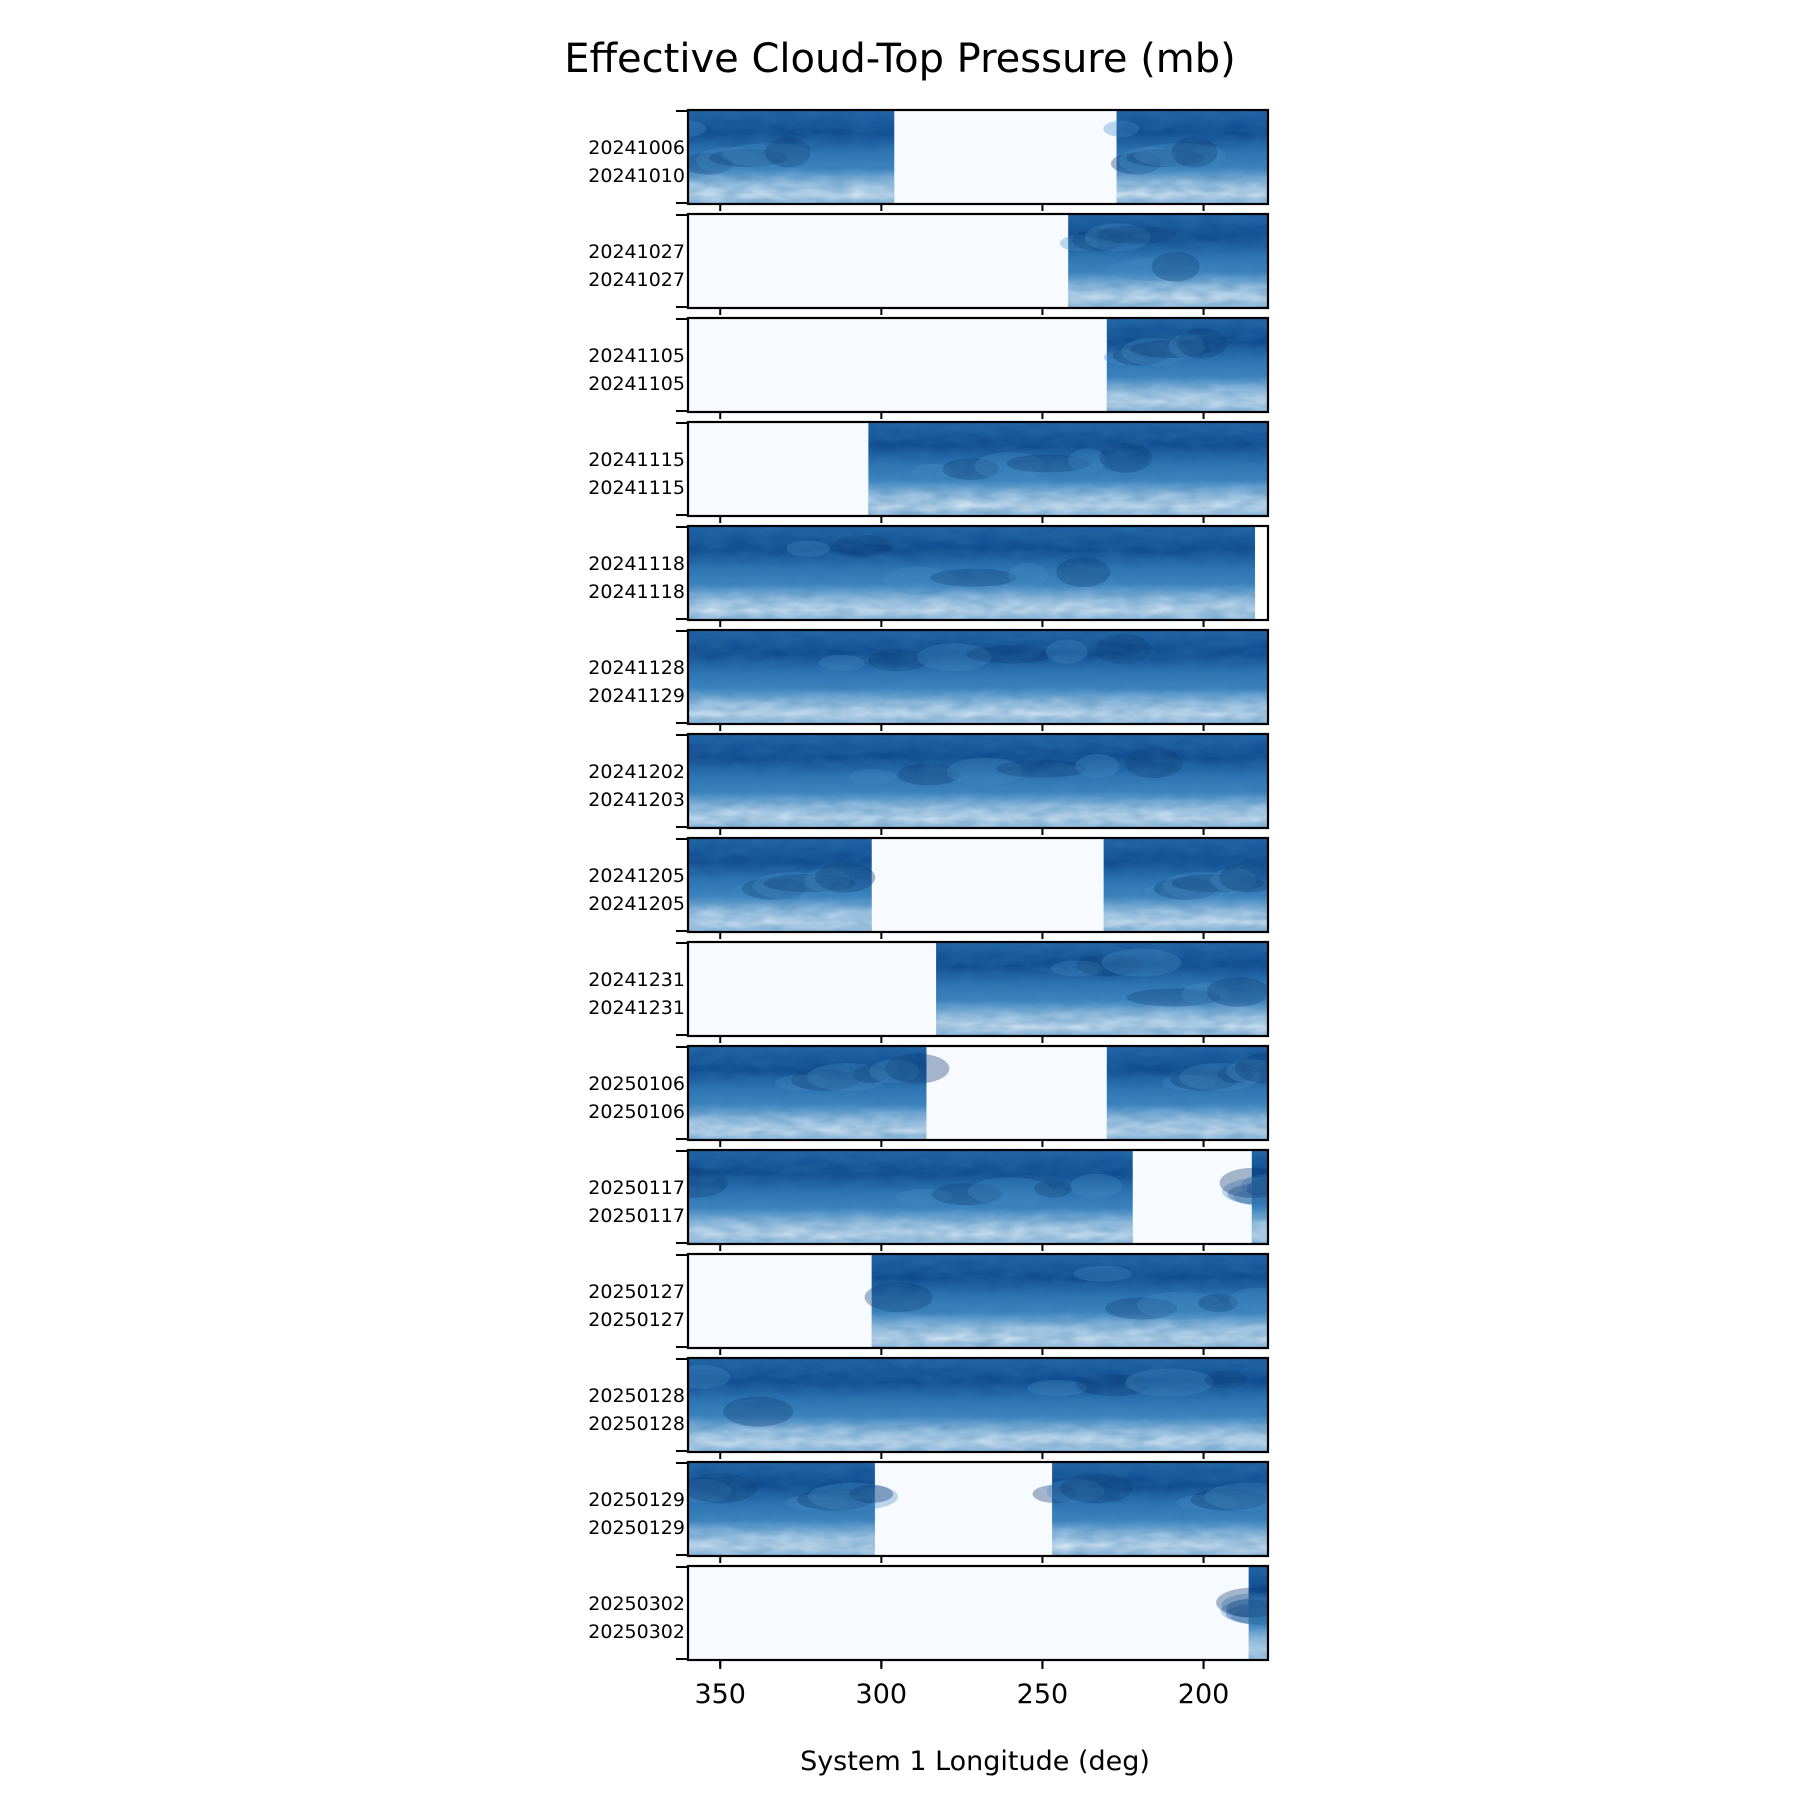  Describe the element at coordinates (1043, 1694) in the screenshot. I see `x-tick-label: 250` at that location.